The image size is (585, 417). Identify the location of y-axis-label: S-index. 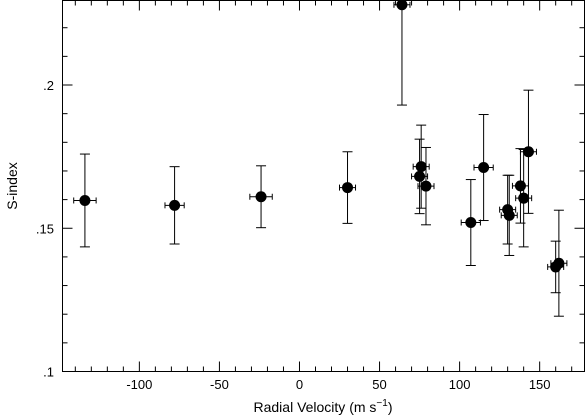
(12, 185).